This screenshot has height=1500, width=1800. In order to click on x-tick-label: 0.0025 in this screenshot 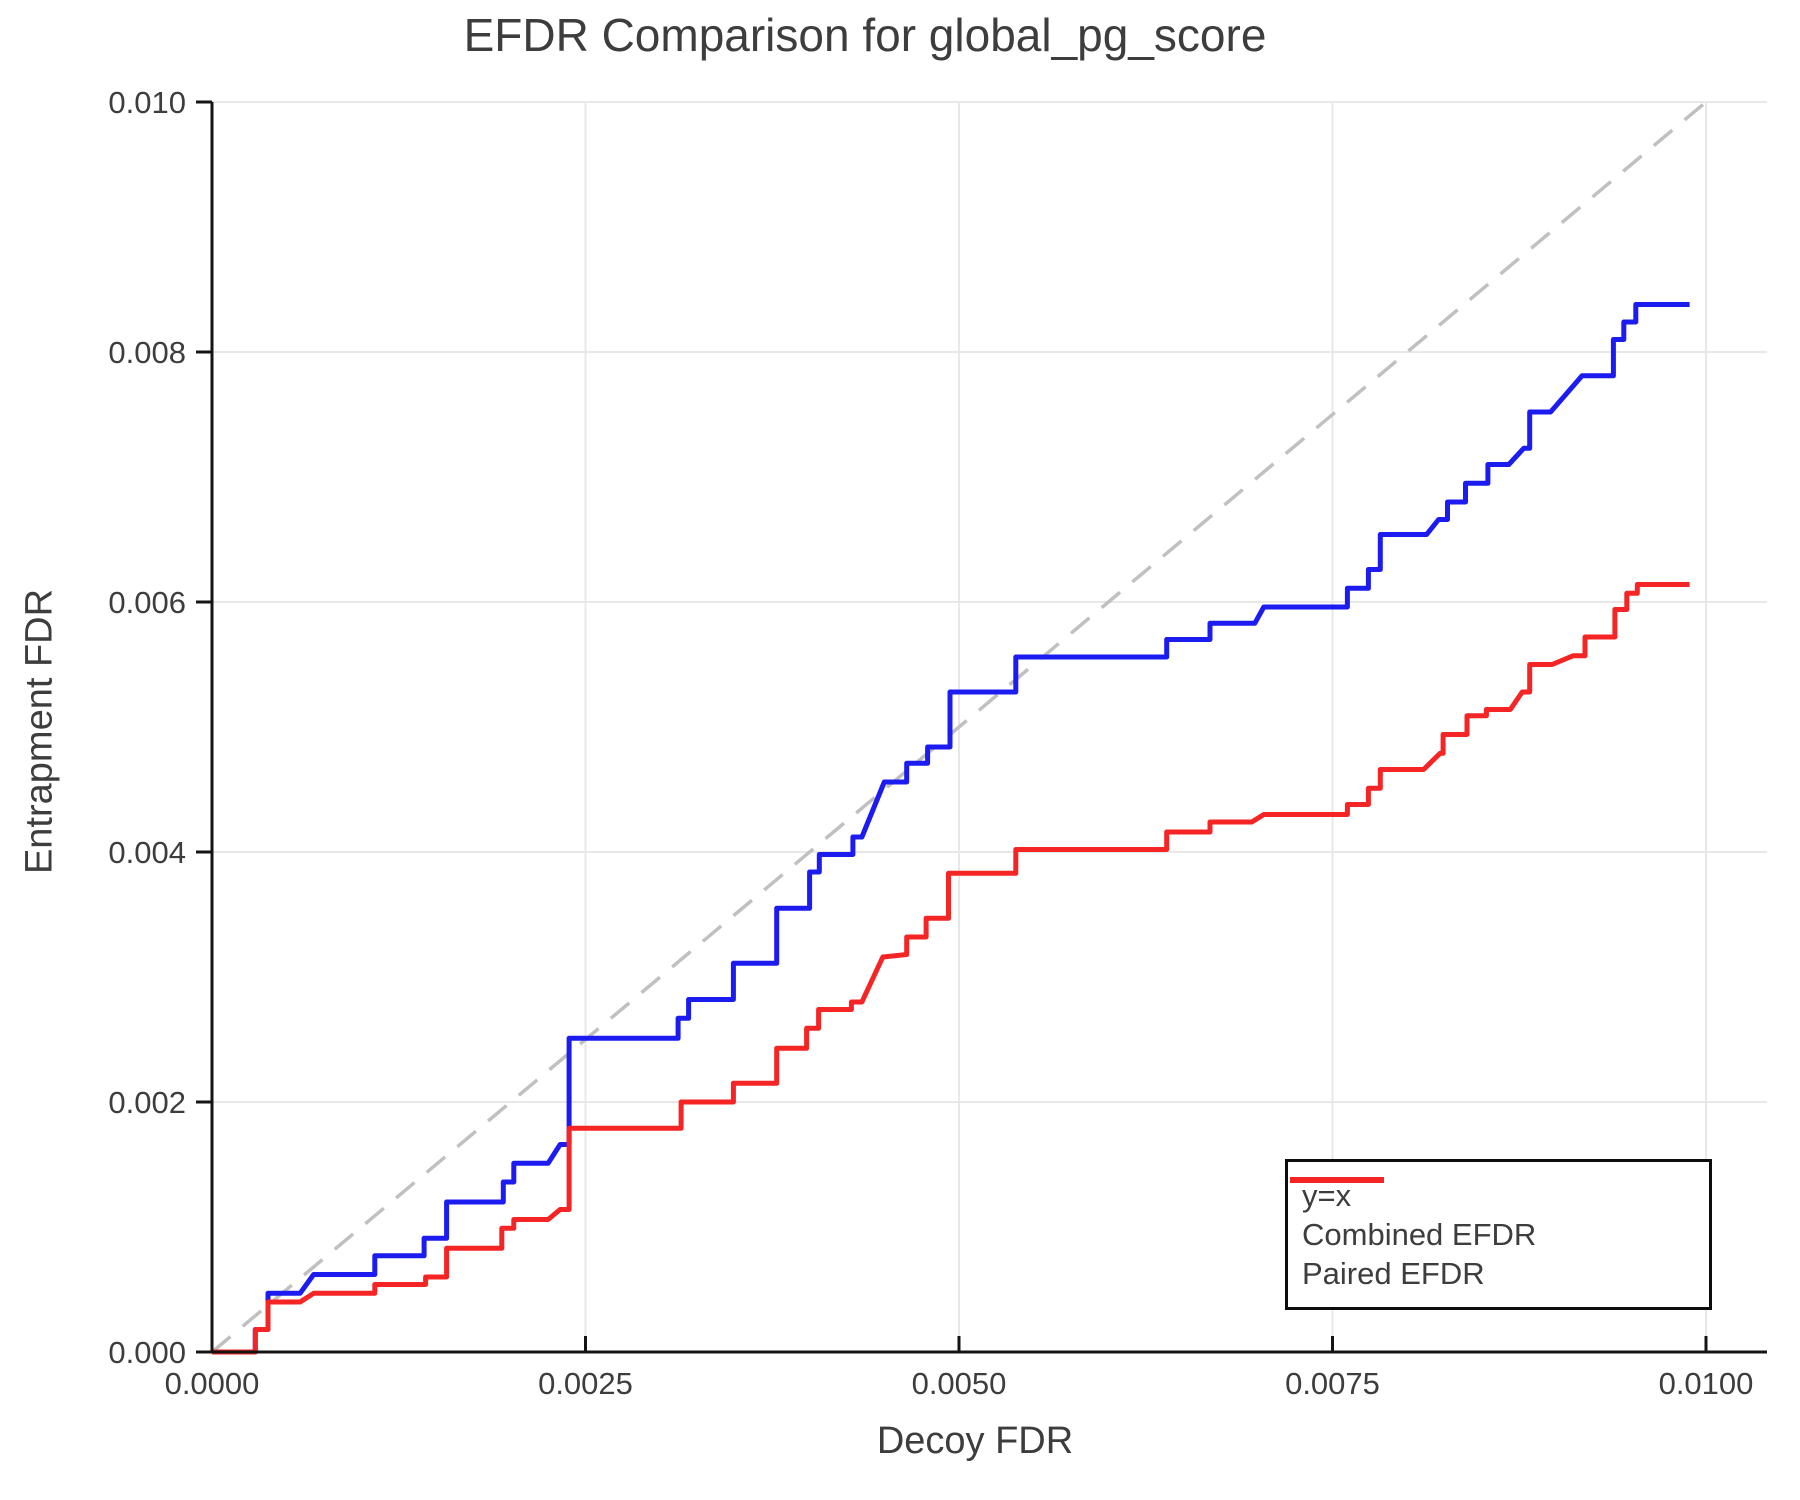, I will do `click(585, 1383)`.